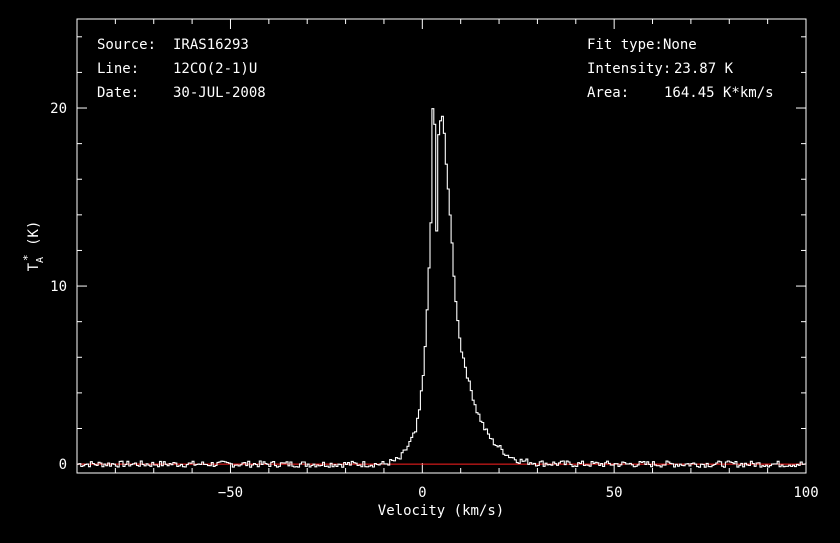 The height and width of the screenshot is (543, 840). Describe the element at coordinates (211, 45) in the screenshot. I see `info-source-value: IRAS16293` at that location.